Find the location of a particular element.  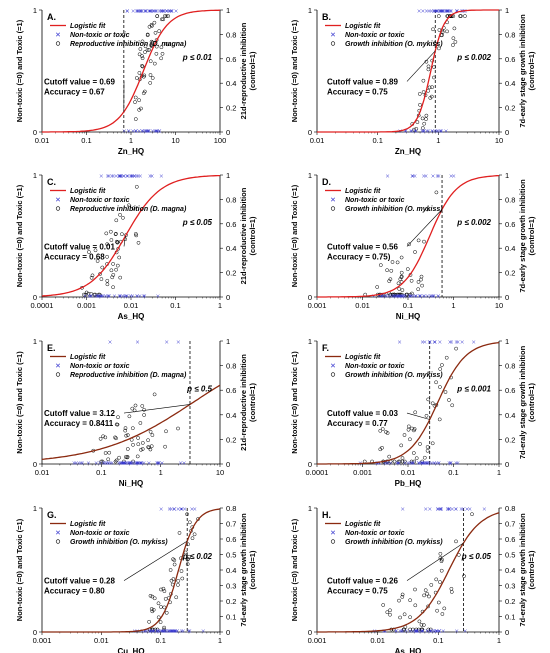

y-right-tick-label: 0.5 is located at coordinates (510, 555).